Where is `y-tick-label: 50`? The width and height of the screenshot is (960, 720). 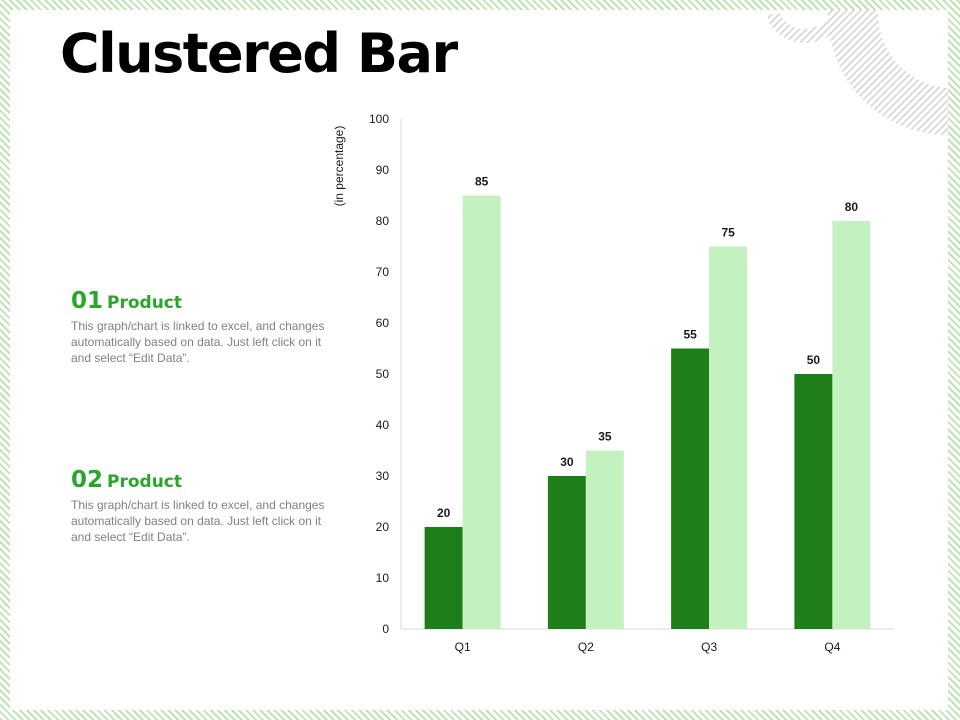
y-tick-label: 50 is located at coordinates (383, 374).